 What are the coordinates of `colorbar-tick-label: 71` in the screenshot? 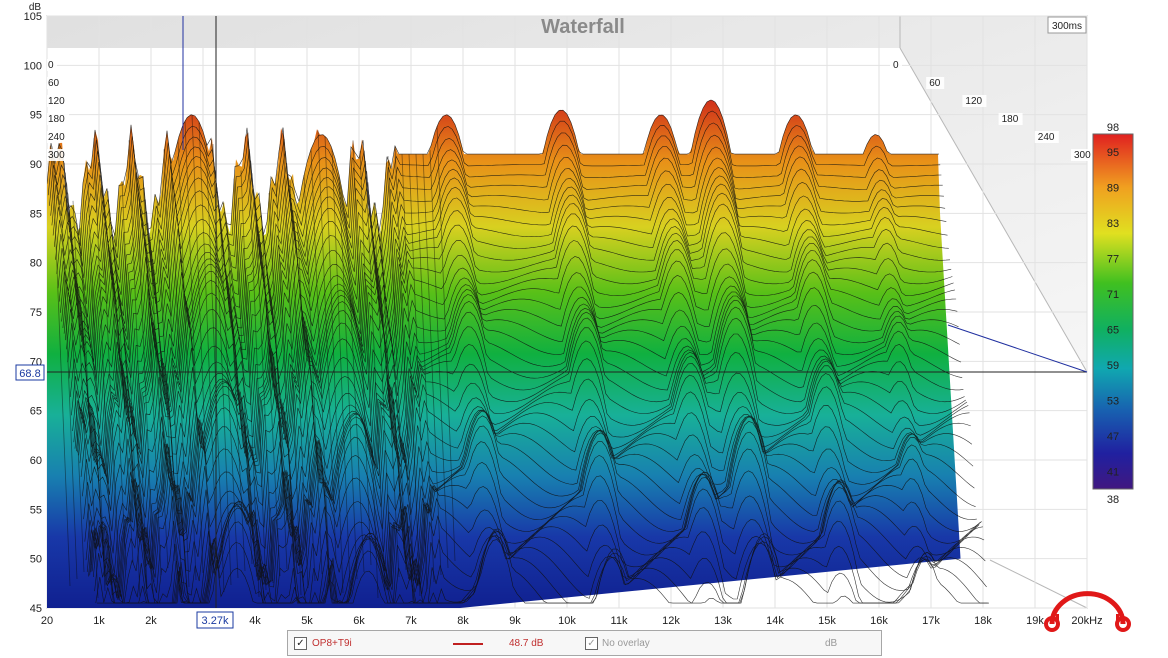 It's located at (1113, 295).